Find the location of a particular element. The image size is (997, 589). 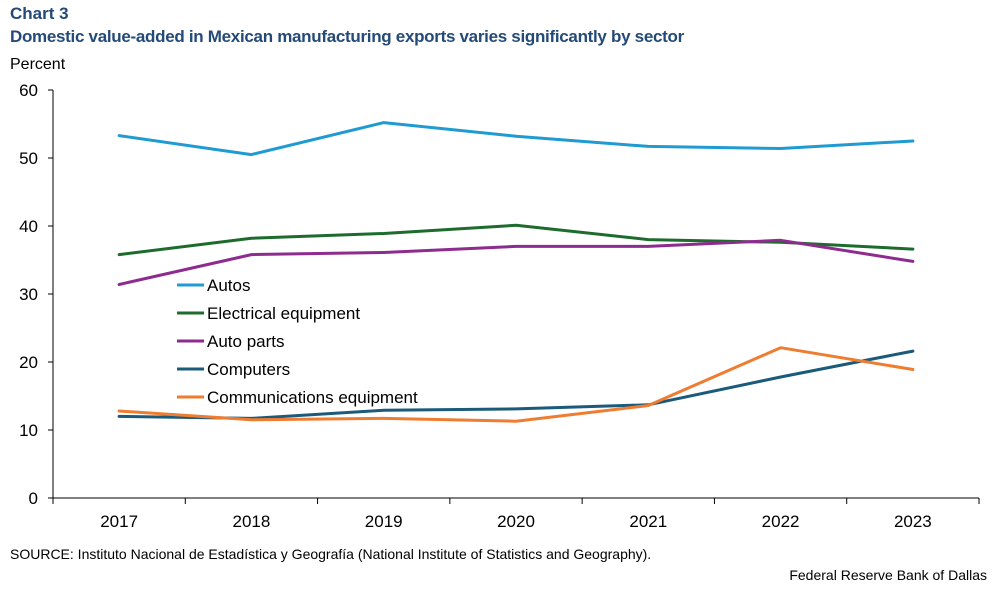

y-tick-label: 20 is located at coordinates (28, 362).